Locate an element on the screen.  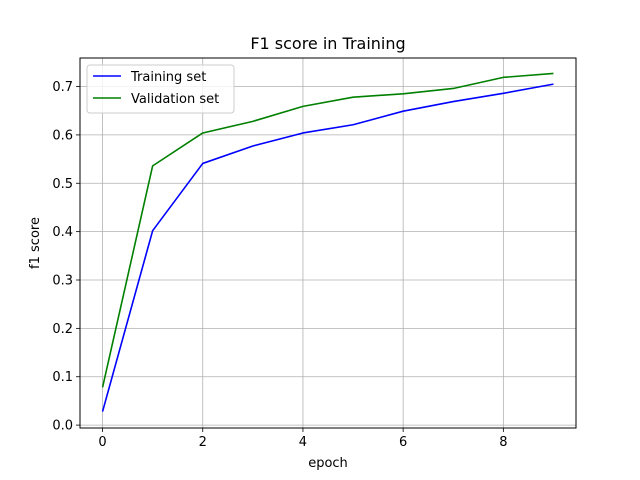
legend-label-validation-set: Validation set is located at coordinates (175, 99).